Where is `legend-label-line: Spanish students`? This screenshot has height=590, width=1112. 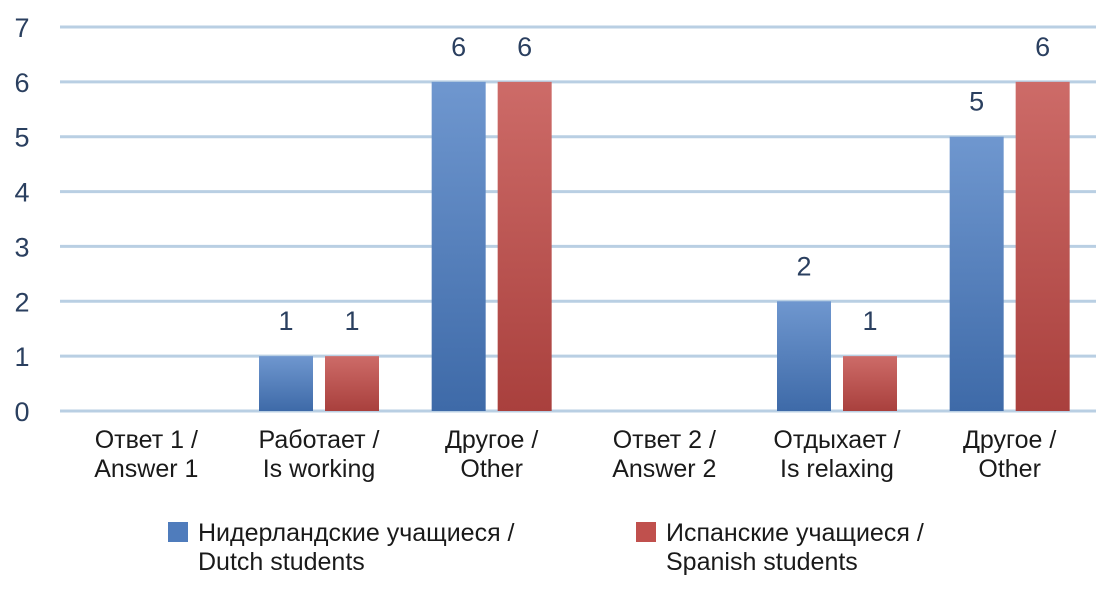
legend-label-line: Spanish students is located at coordinates (762, 562).